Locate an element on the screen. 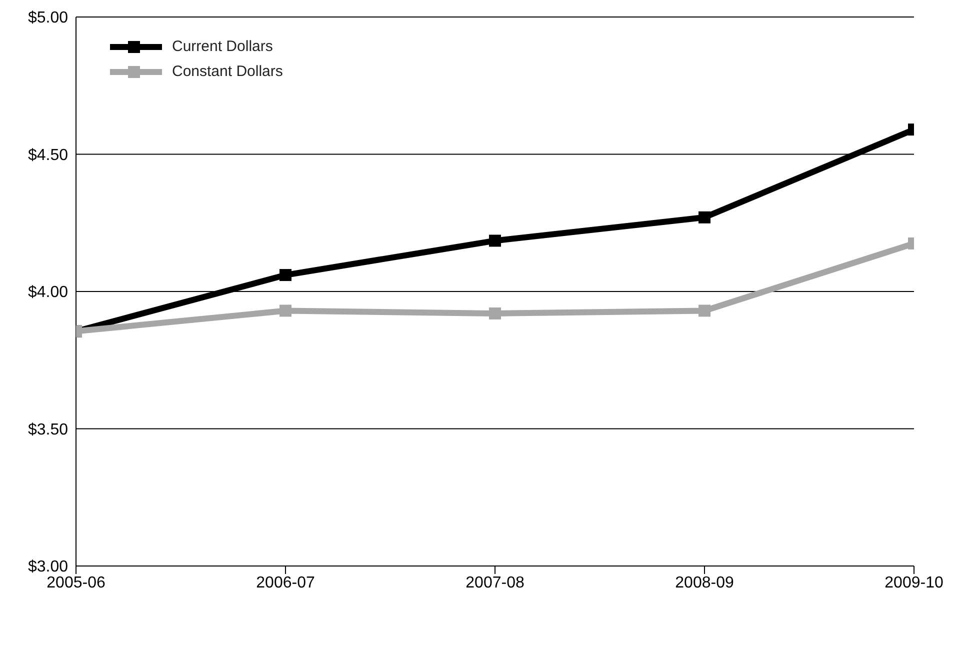 This screenshot has height=665, width=964. x-tick-label: 2009-10 is located at coordinates (914, 583).